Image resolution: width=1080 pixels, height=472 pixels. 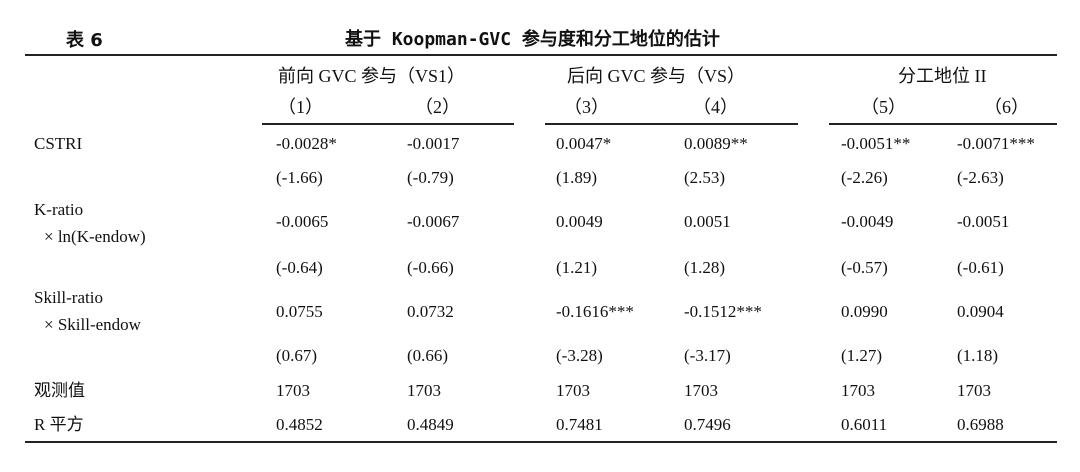 I want to click on coef-cstri-2: -0.0017, so click(x=433, y=143).